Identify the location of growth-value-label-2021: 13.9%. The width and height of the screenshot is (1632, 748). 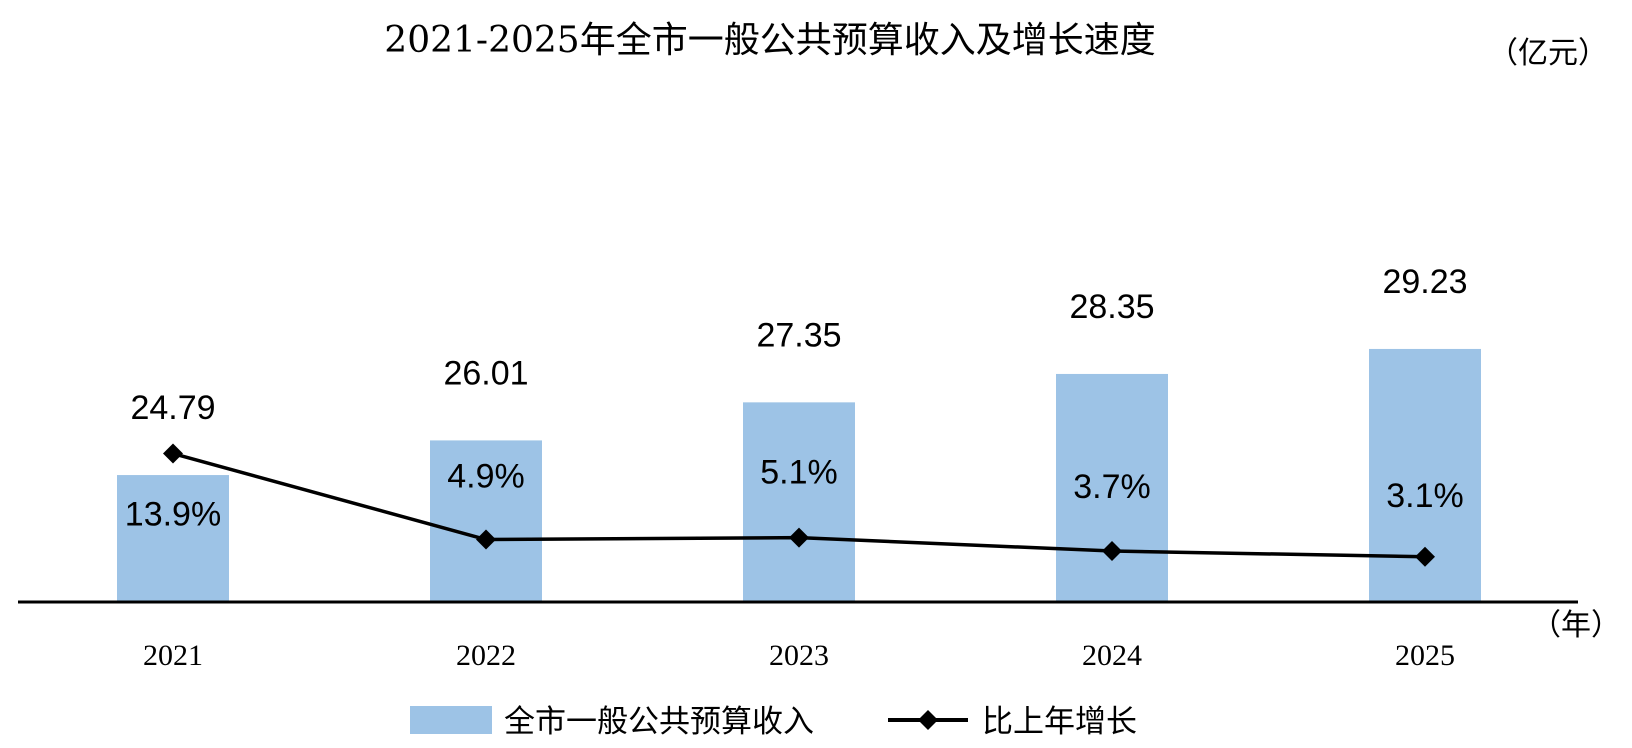
(173, 515).